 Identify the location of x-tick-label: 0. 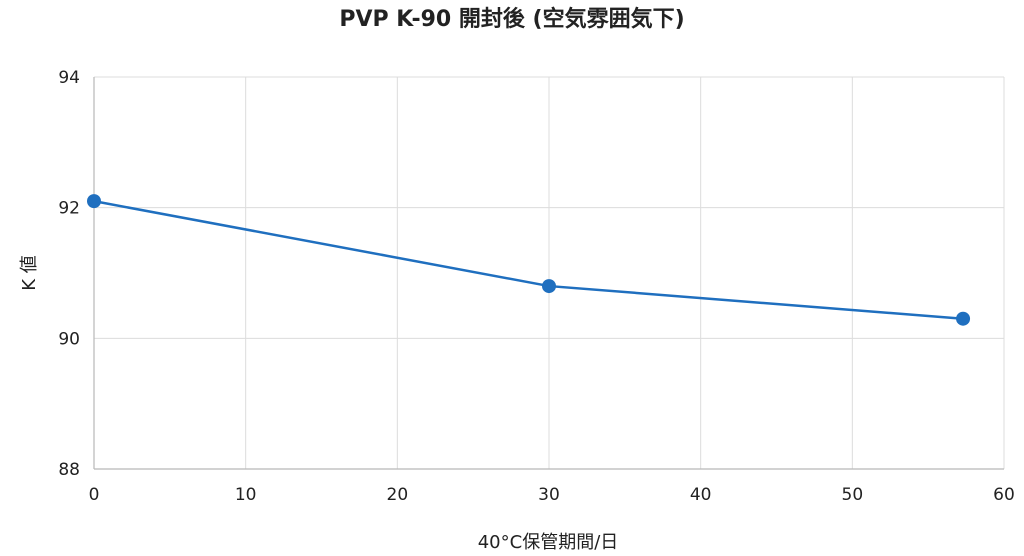
(94, 495).